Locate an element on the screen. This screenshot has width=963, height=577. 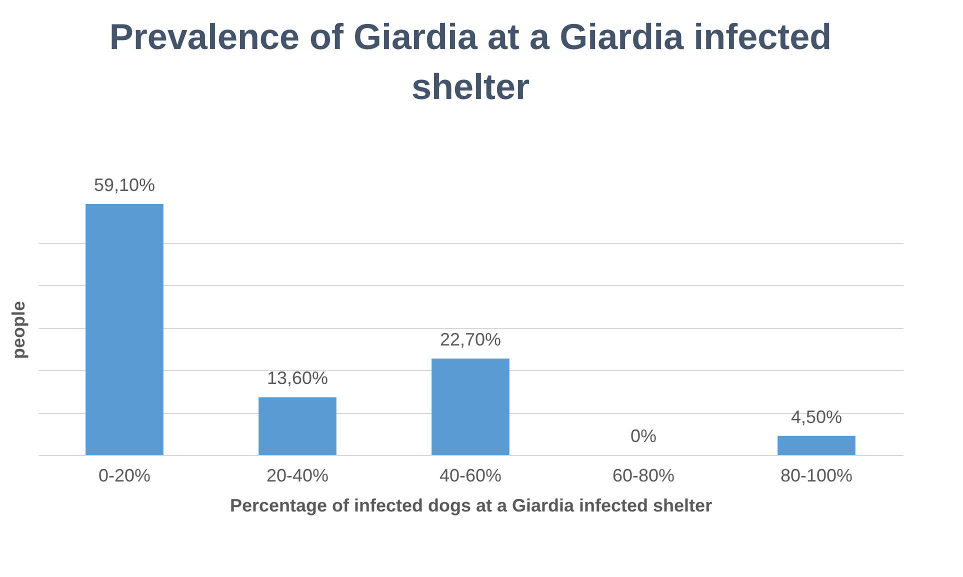
x-axis-title: Percentage of infected dogs at a Giardia infected shelter is located at coordinates (471, 506).